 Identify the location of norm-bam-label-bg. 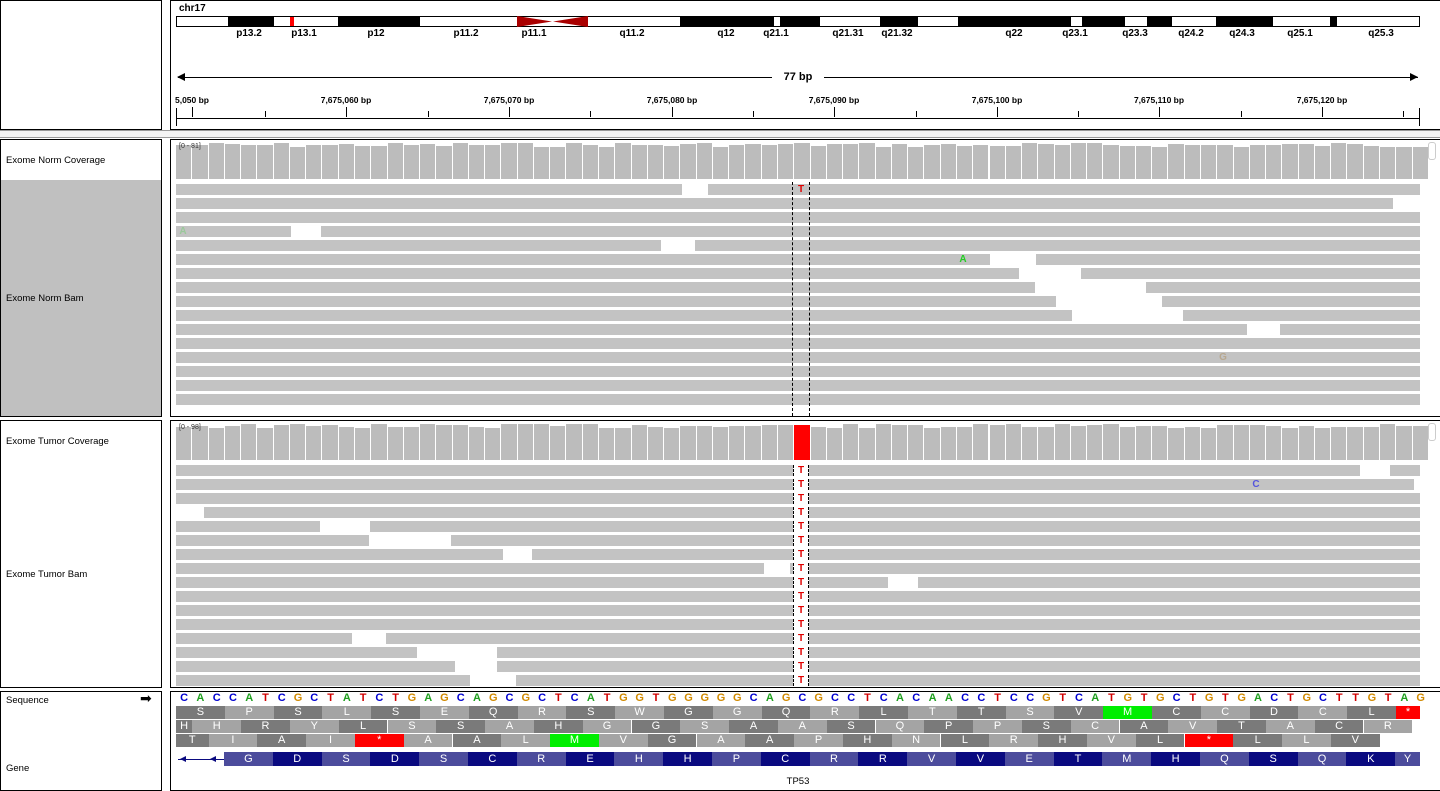
(81, 298).